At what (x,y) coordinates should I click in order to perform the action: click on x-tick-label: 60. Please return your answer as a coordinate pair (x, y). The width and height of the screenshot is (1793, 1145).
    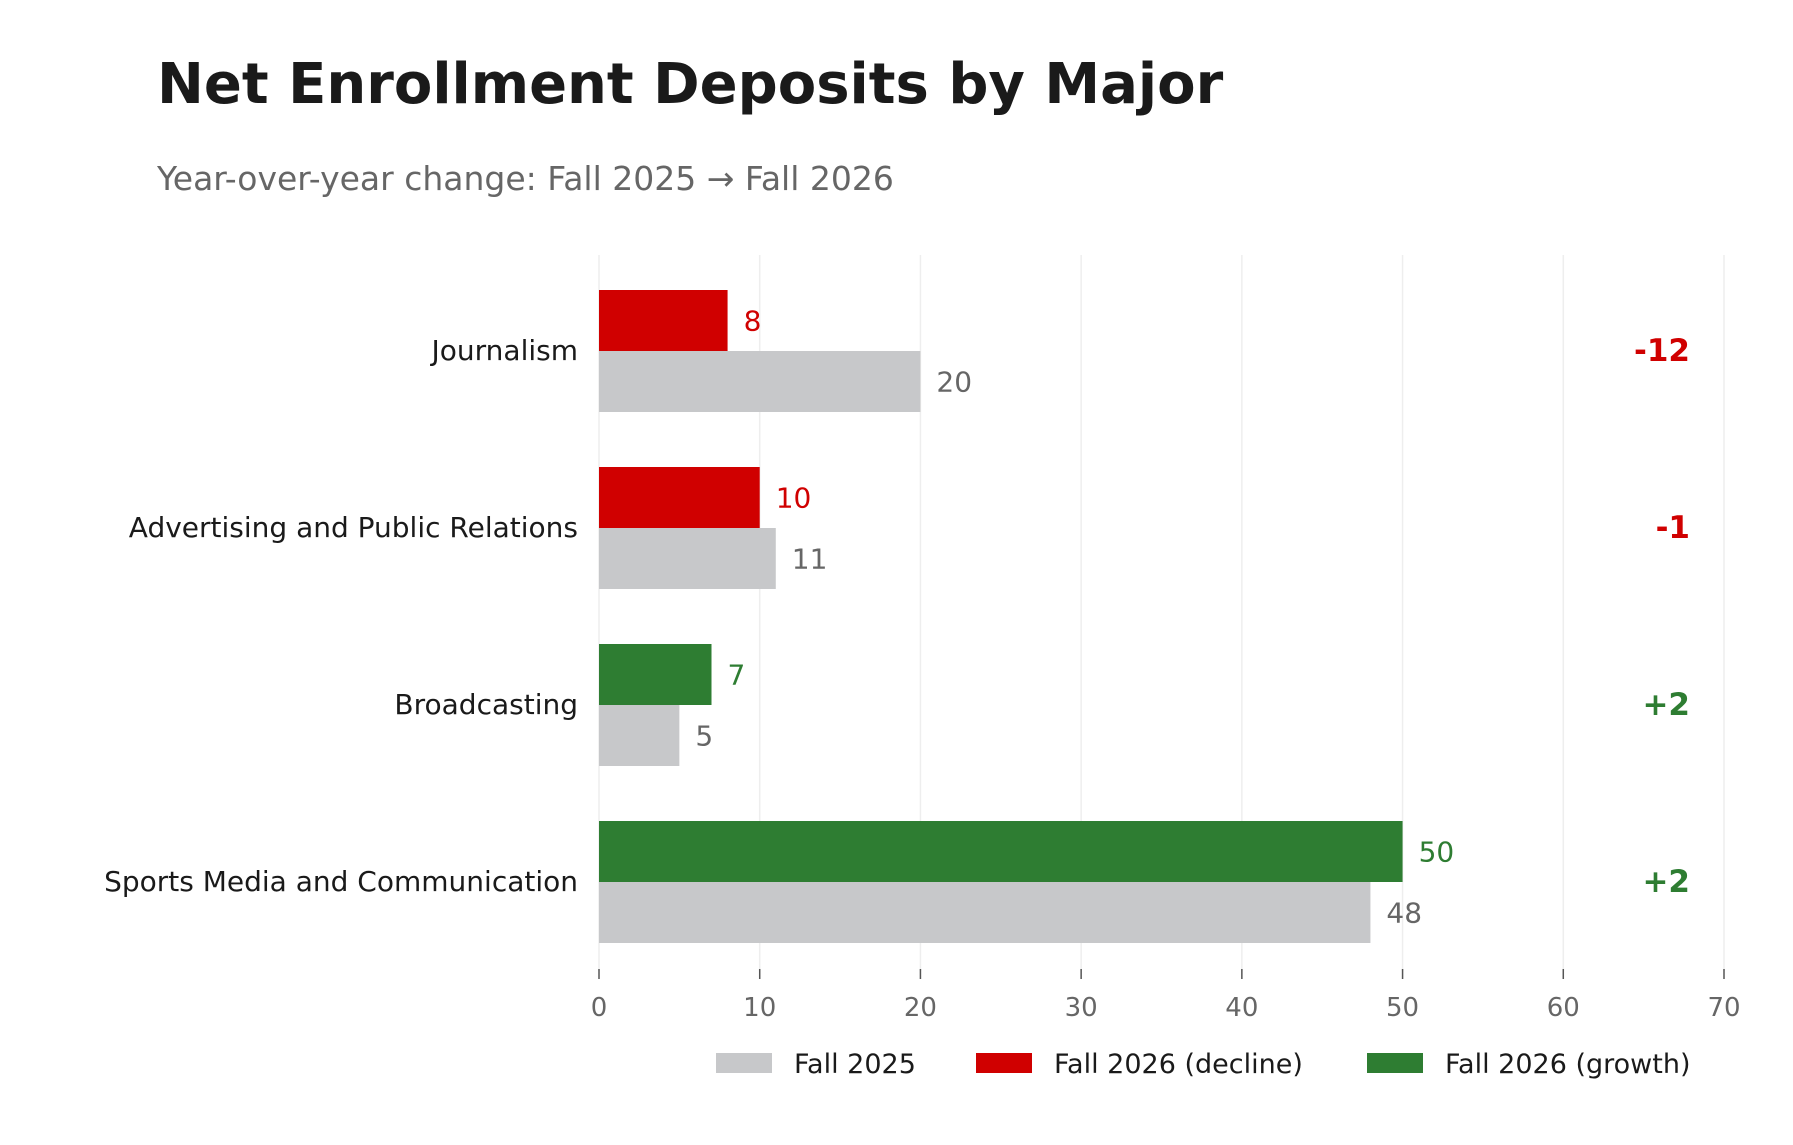
    Looking at the image, I should click on (1563, 1008).